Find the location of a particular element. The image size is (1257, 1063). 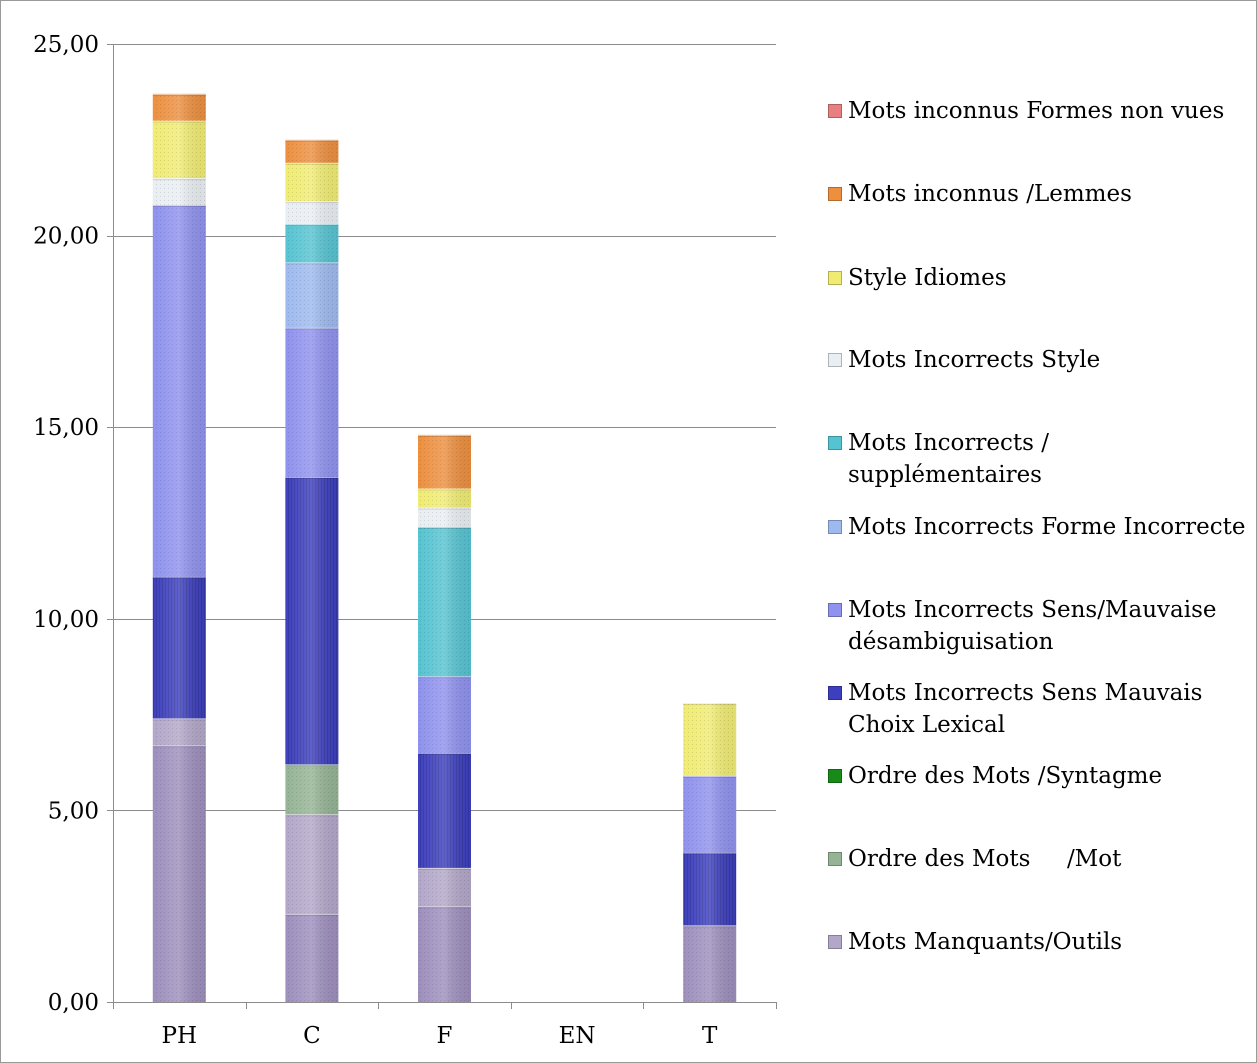

legend-label: Ordre des Mots /Syntagme is located at coordinates (1048, 776).